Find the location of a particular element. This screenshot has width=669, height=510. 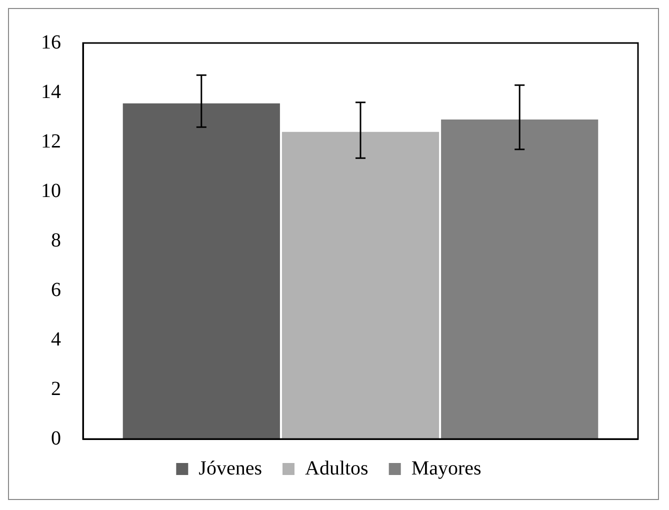

y-tick-label: 6 is located at coordinates (56, 289).